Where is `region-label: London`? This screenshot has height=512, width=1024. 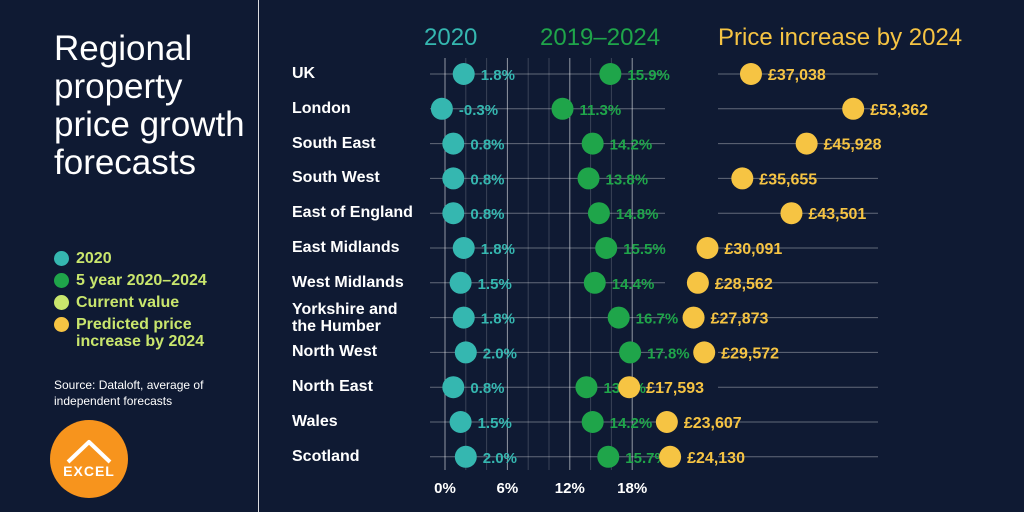
region-label: London is located at coordinates (321, 108).